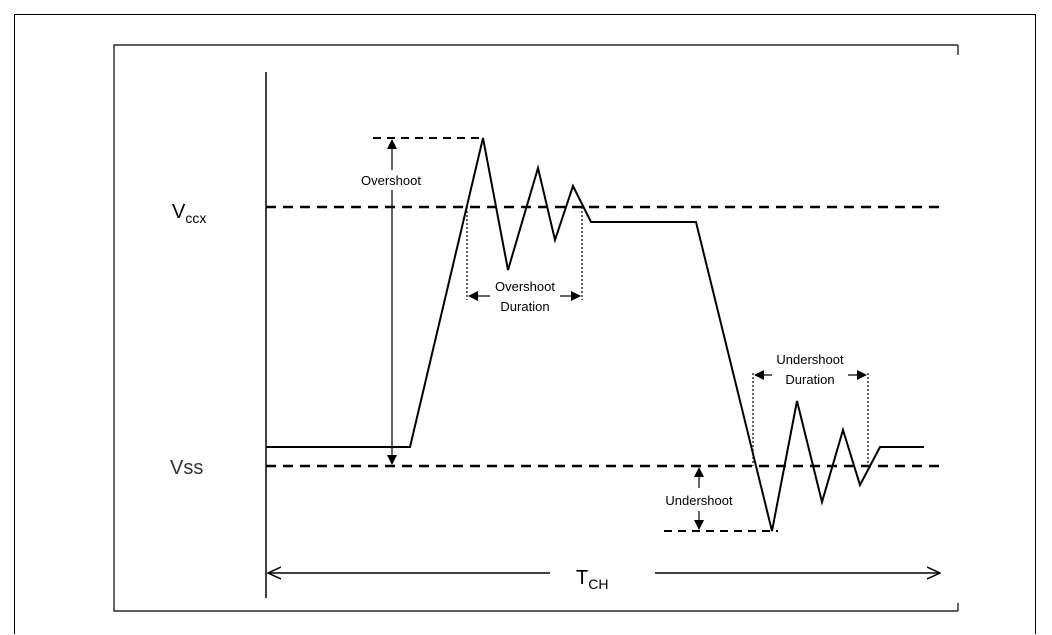  Describe the element at coordinates (186, 468) in the screenshot. I see `vss-label: Vss` at that location.